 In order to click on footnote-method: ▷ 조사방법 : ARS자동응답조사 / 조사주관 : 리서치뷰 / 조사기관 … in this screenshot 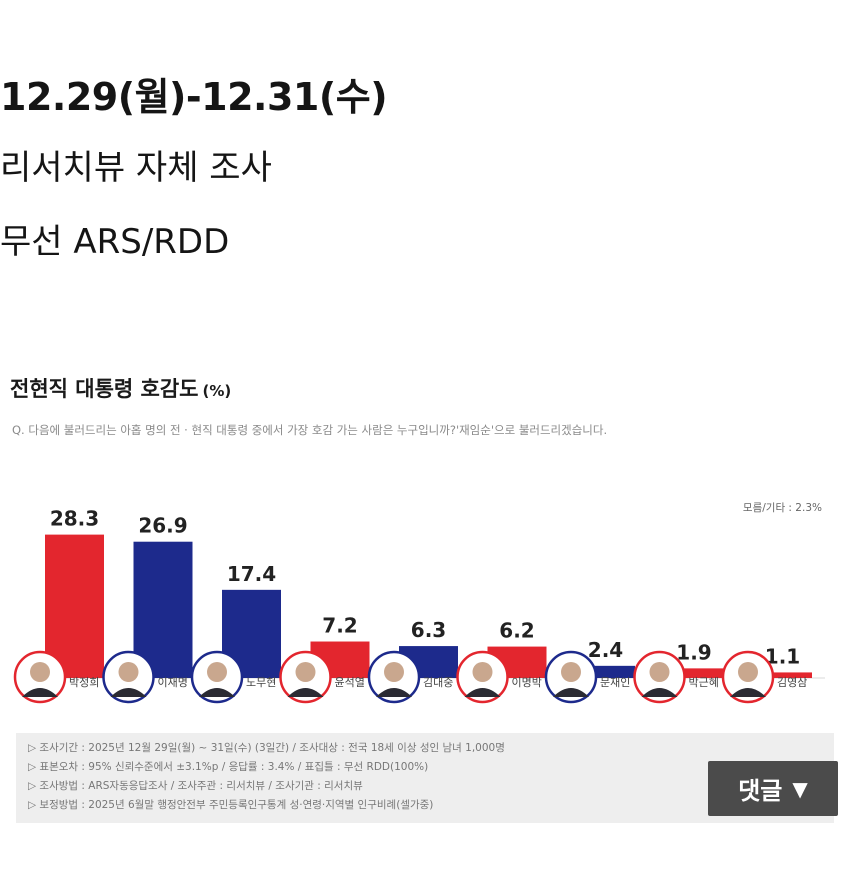, I will do `click(195, 786)`.